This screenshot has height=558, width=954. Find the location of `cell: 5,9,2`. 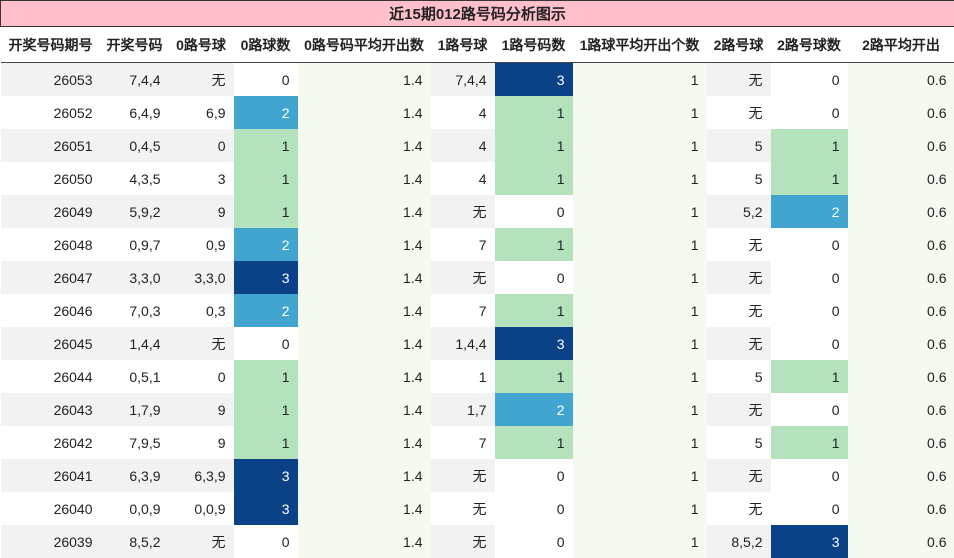

cell: 5,9,2 is located at coordinates (135, 211).